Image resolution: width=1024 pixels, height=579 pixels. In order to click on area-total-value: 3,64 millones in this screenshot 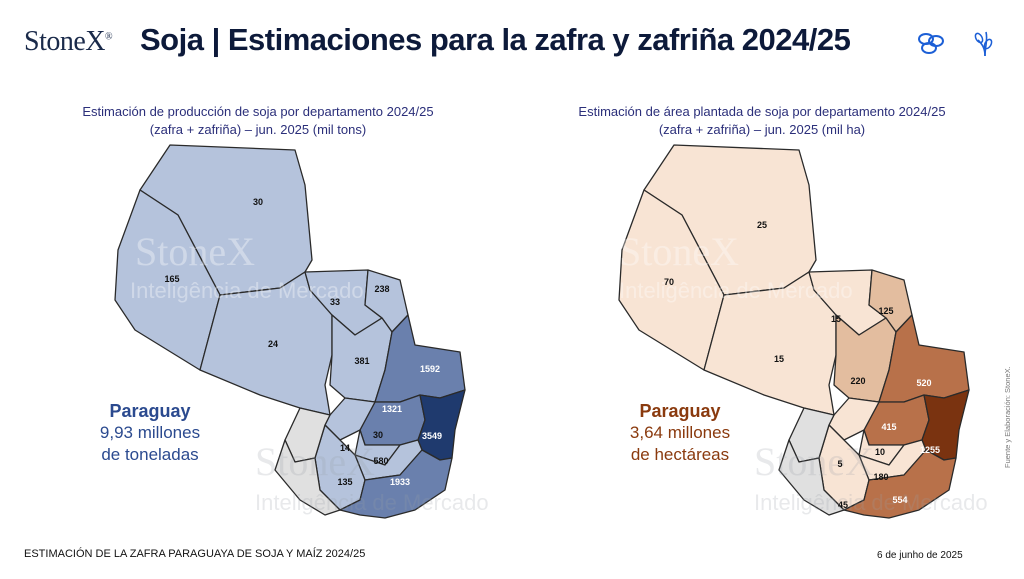, I will do `click(680, 432)`.